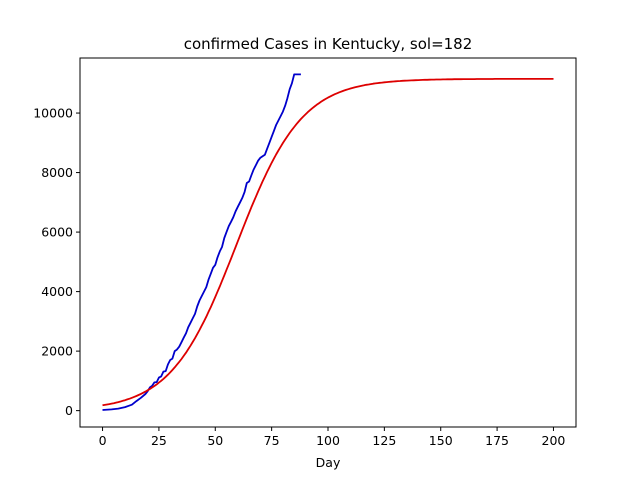  I want to click on x-tick-label: 175, so click(497, 440).